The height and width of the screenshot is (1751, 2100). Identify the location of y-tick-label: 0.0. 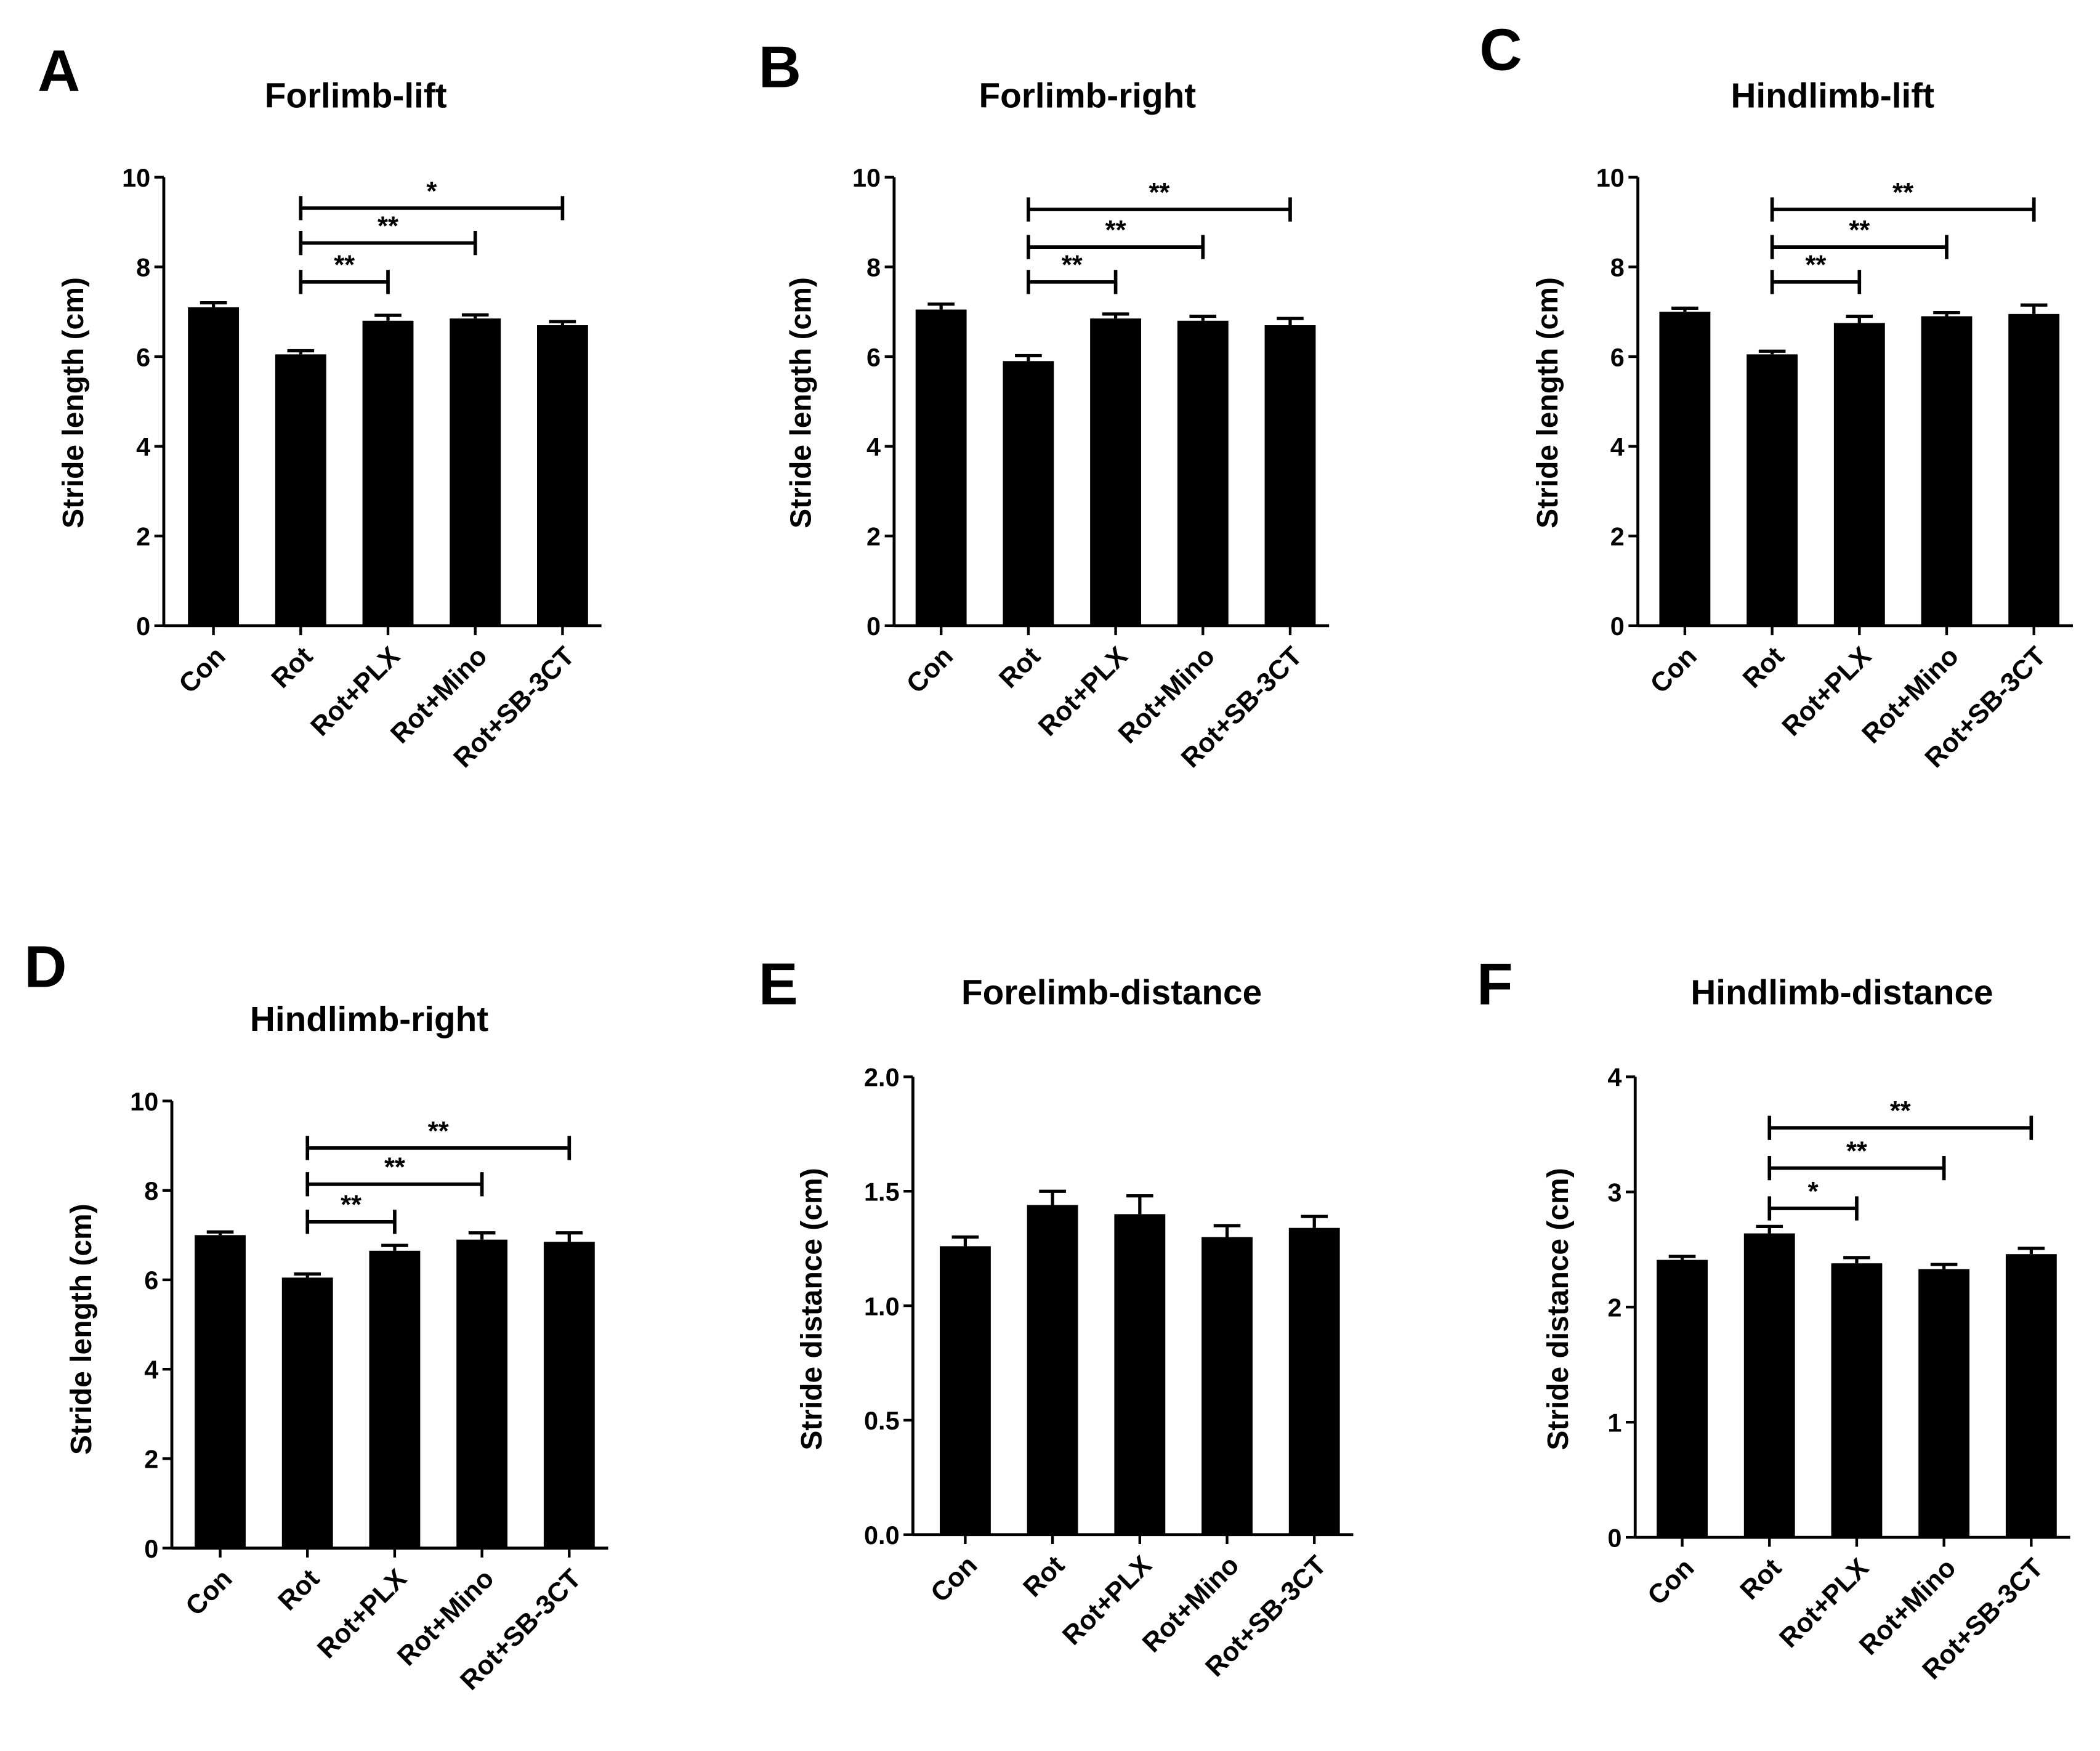
(882, 1535).